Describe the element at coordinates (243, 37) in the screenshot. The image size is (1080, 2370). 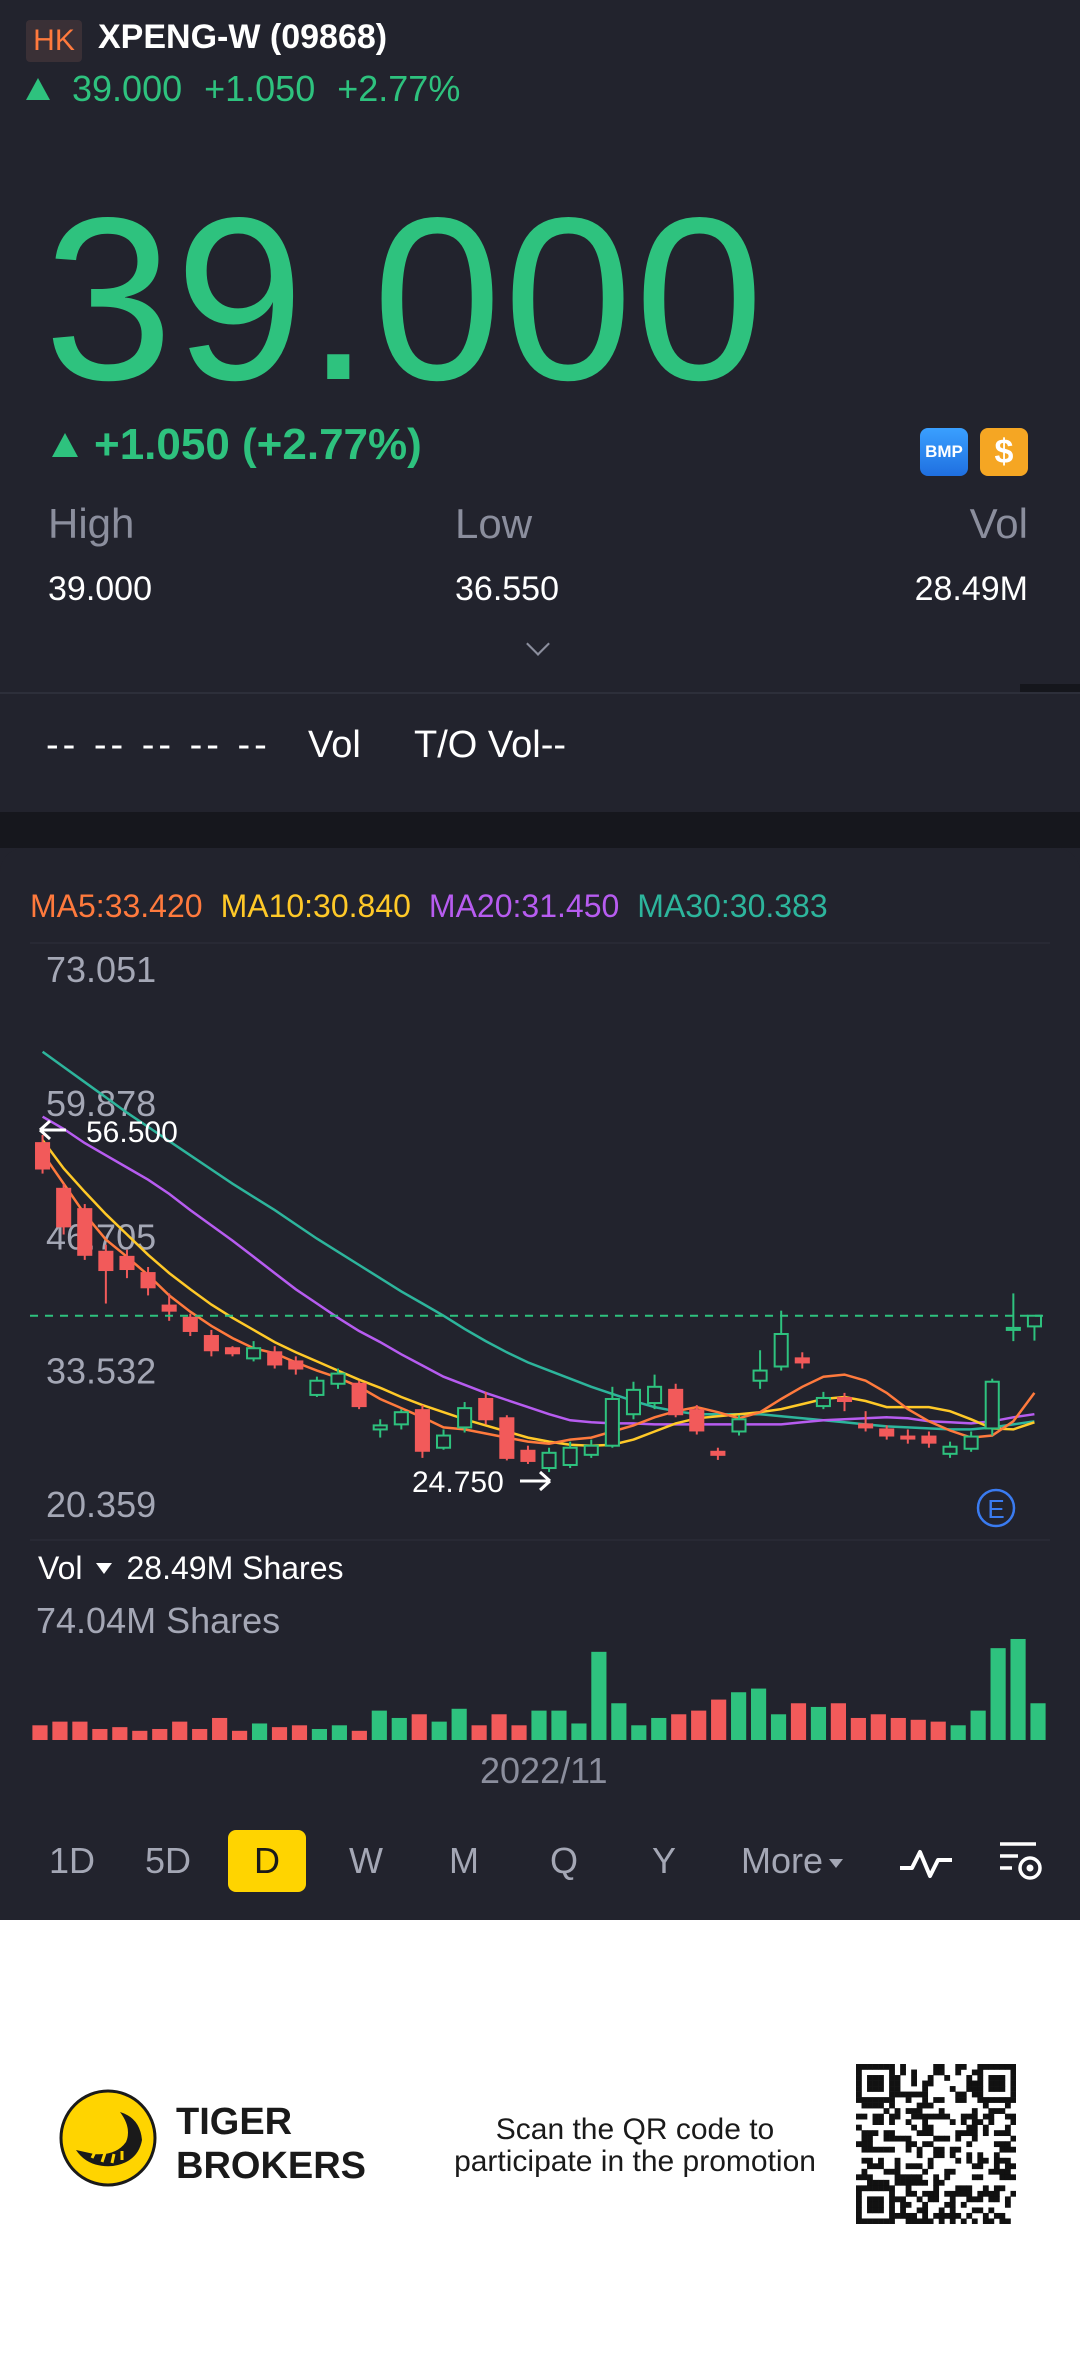
I see `stock-title: XPENG-W (09868)` at that location.